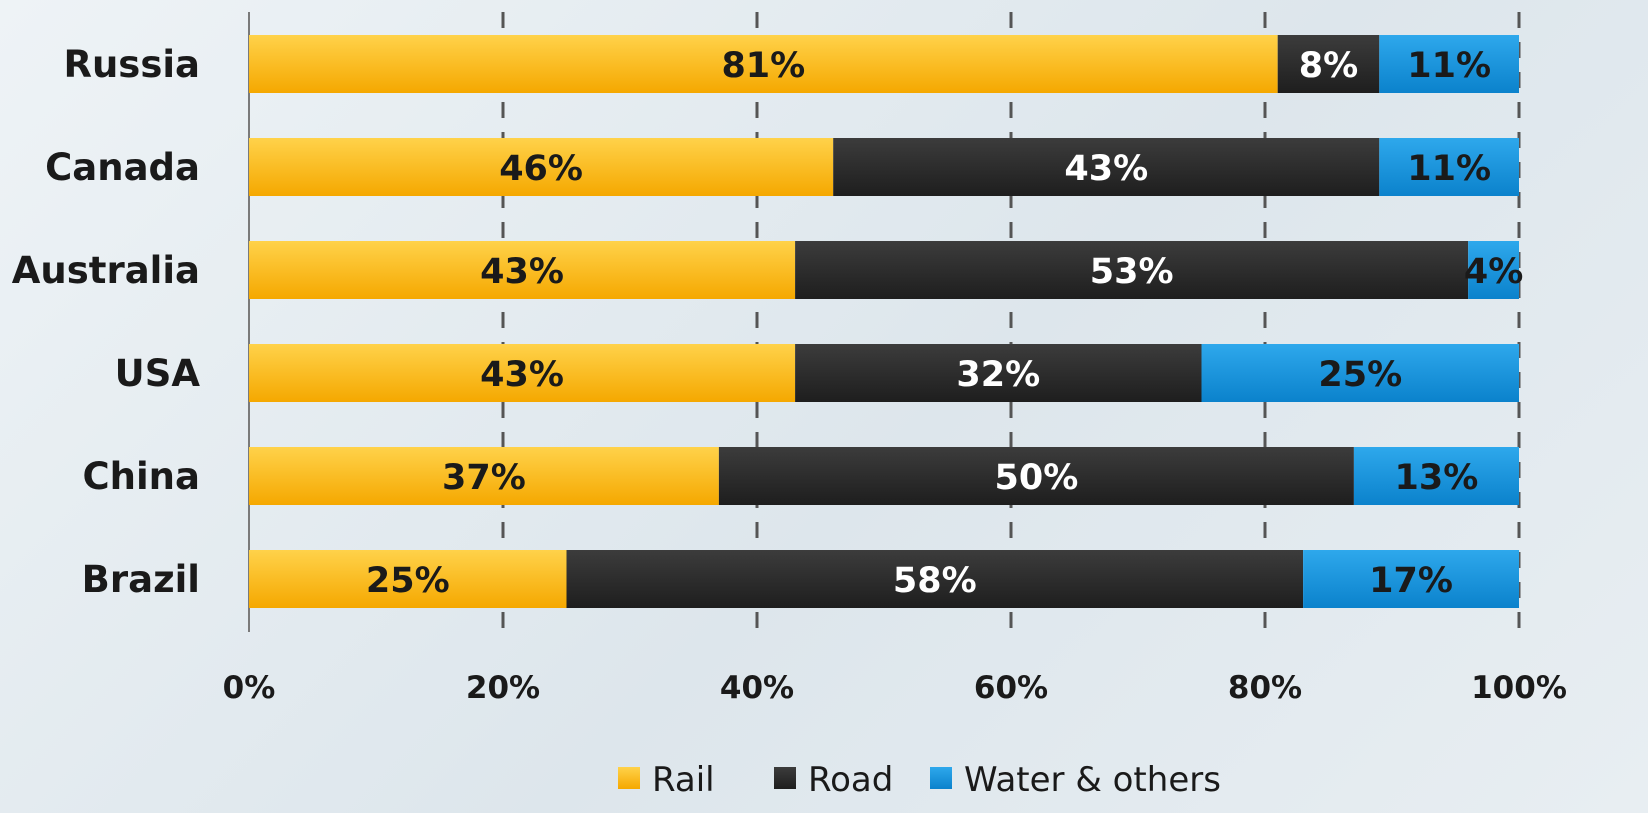 The width and height of the screenshot is (1648, 813). What do you see at coordinates (249, 688) in the screenshot?
I see `x-tick-label: 0%` at bounding box center [249, 688].